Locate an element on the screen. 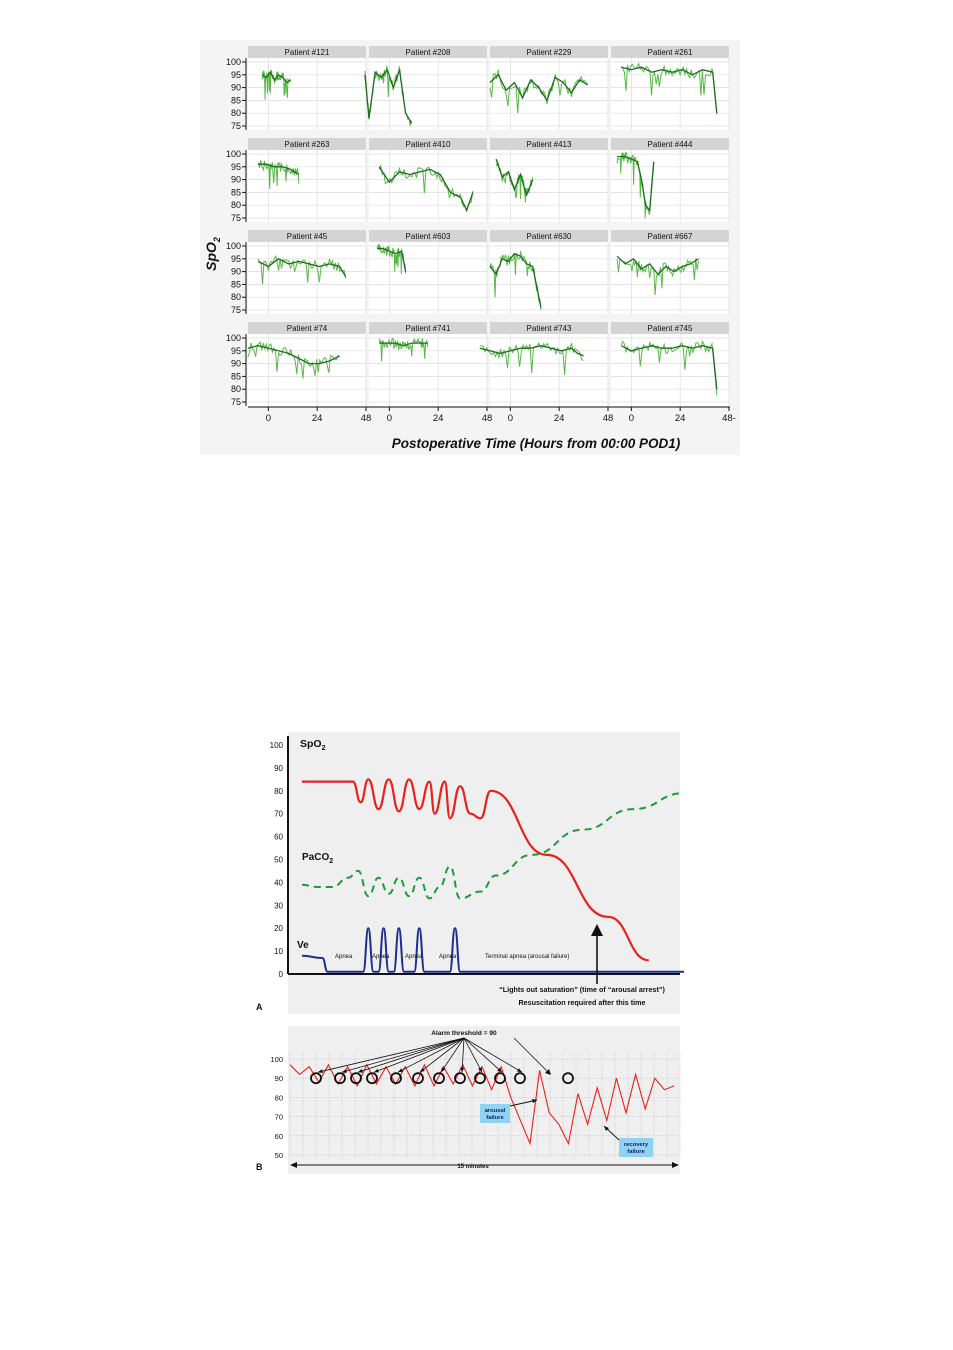 This screenshot has height=1350, width=953. spo2-trace-line is located at coordinates (482, 1104).